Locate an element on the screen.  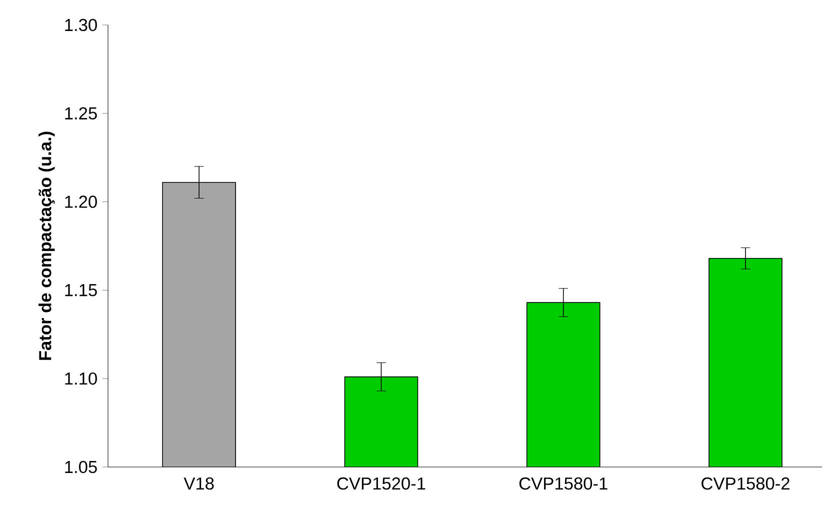
x-tick-label: CVP1580-1 is located at coordinates (563, 483).